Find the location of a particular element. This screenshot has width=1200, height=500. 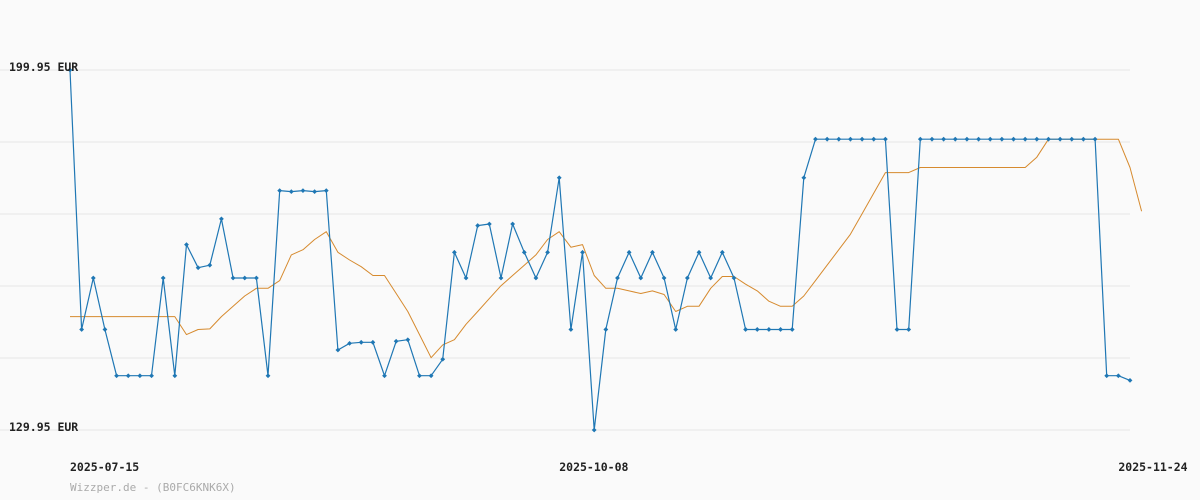

y-tick-label: 199.95 EUR is located at coordinates (43, 67).